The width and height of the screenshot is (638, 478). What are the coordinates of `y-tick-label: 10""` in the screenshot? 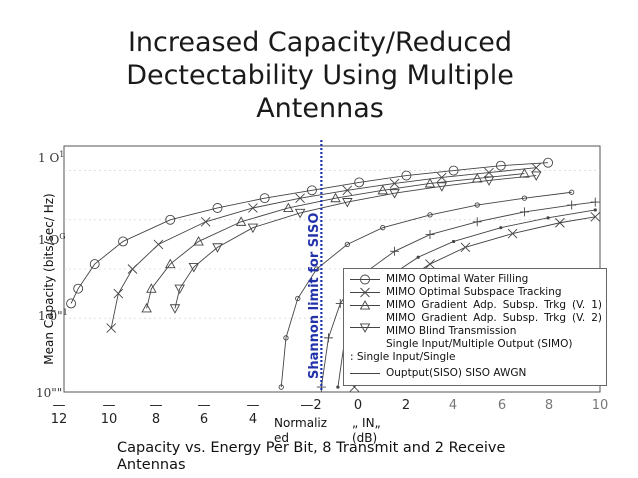 It's located at (49, 393).